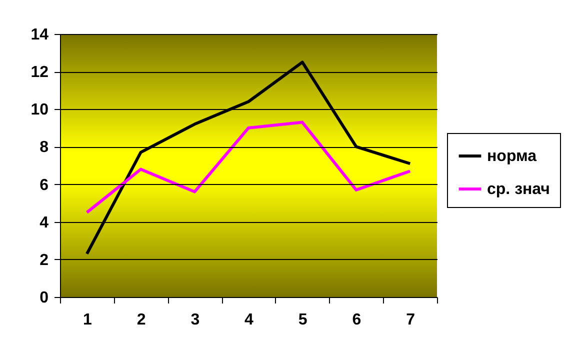 The image size is (587, 364). What do you see at coordinates (39, 110) in the screenshot?
I see `y-tick-label: 10` at bounding box center [39, 110].